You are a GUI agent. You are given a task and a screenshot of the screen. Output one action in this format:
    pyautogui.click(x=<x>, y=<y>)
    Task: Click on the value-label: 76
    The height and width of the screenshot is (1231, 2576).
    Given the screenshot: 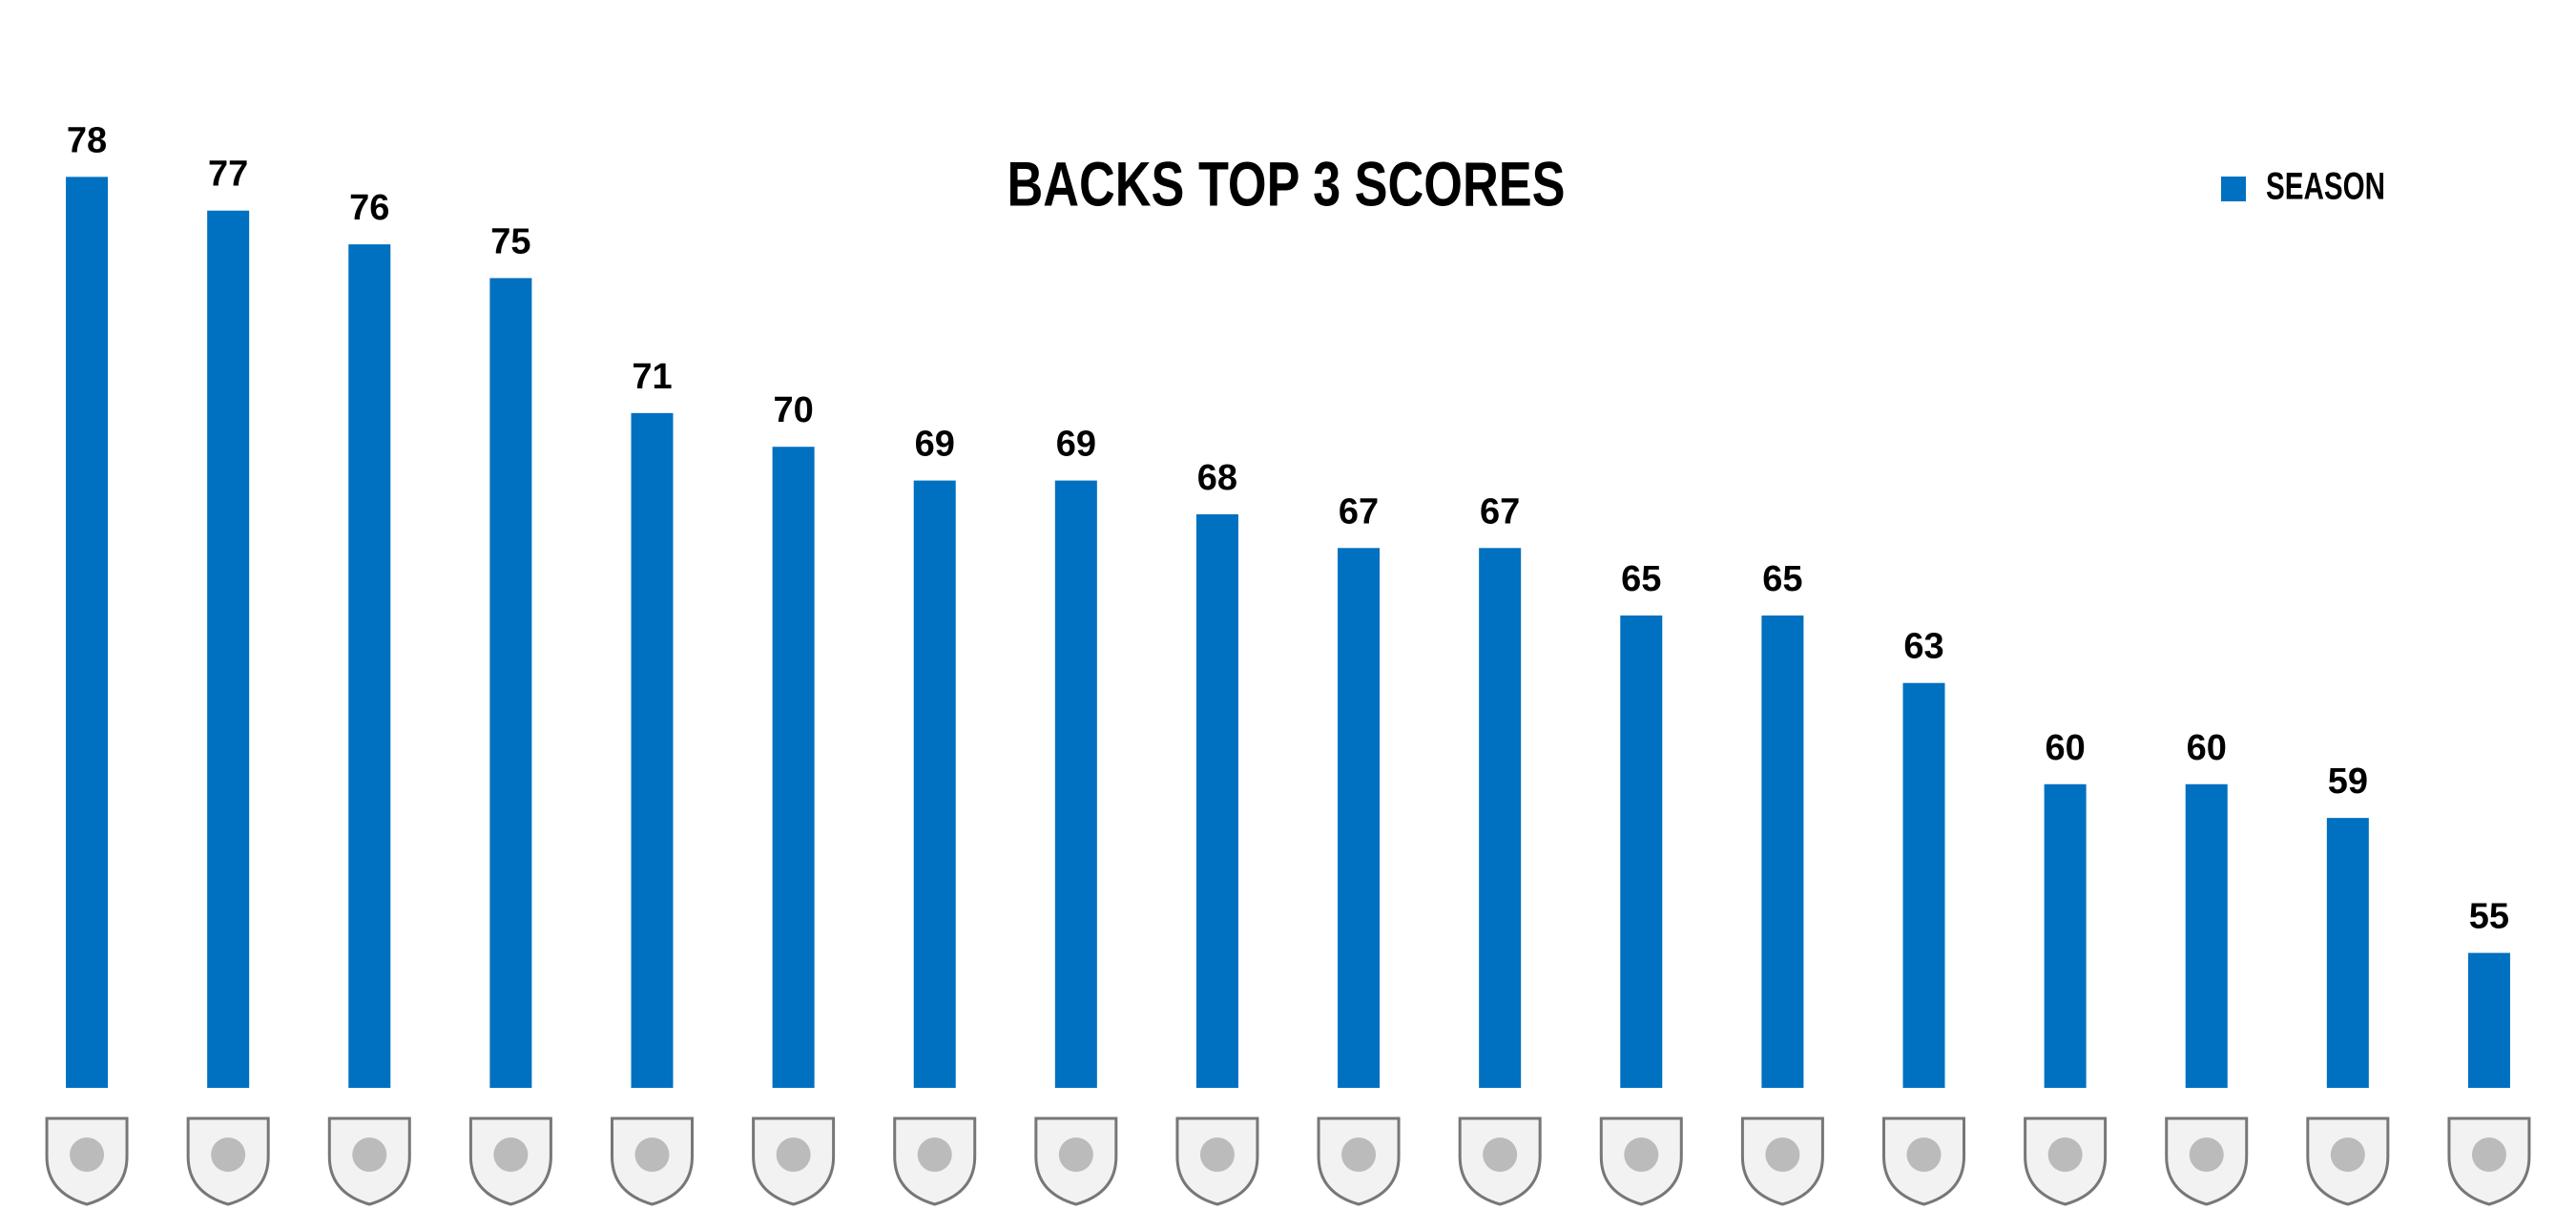 What is the action you would take?
    pyautogui.click(x=369, y=208)
    